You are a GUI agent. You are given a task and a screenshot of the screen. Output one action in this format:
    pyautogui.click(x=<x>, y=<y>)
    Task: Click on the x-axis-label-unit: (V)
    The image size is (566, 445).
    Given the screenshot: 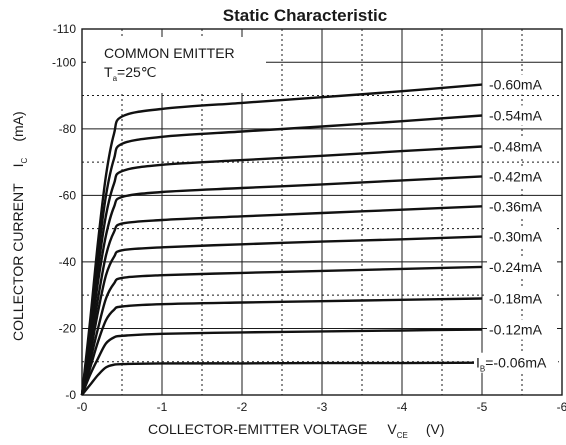 What is the action you would take?
    pyautogui.click(x=435, y=429)
    